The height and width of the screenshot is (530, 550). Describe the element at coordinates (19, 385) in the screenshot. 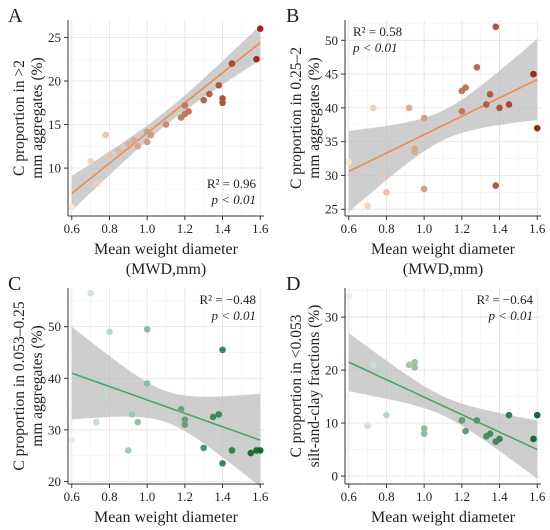

I see `y-axis-title: C proportion in 0.053–0.25` at that location.